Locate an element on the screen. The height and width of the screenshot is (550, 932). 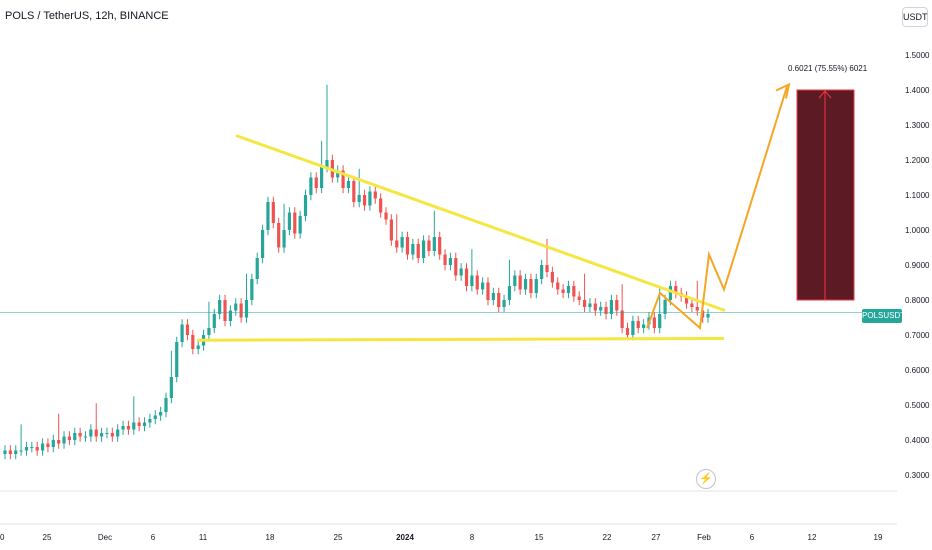
time-axis: 20 25 Dec 6 11 18 25 2024 8 15 22 27 Feb 6 12 19 is located at coordinates (441, 537).